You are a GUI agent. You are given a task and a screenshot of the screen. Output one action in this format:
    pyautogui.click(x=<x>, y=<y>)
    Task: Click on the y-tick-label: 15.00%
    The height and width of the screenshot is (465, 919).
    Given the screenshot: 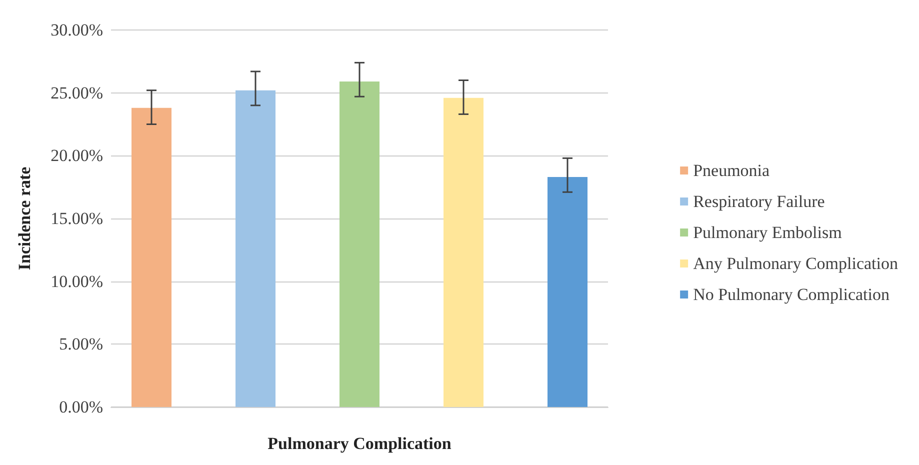 What is the action you would take?
    pyautogui.click(x=76, y=218)
    